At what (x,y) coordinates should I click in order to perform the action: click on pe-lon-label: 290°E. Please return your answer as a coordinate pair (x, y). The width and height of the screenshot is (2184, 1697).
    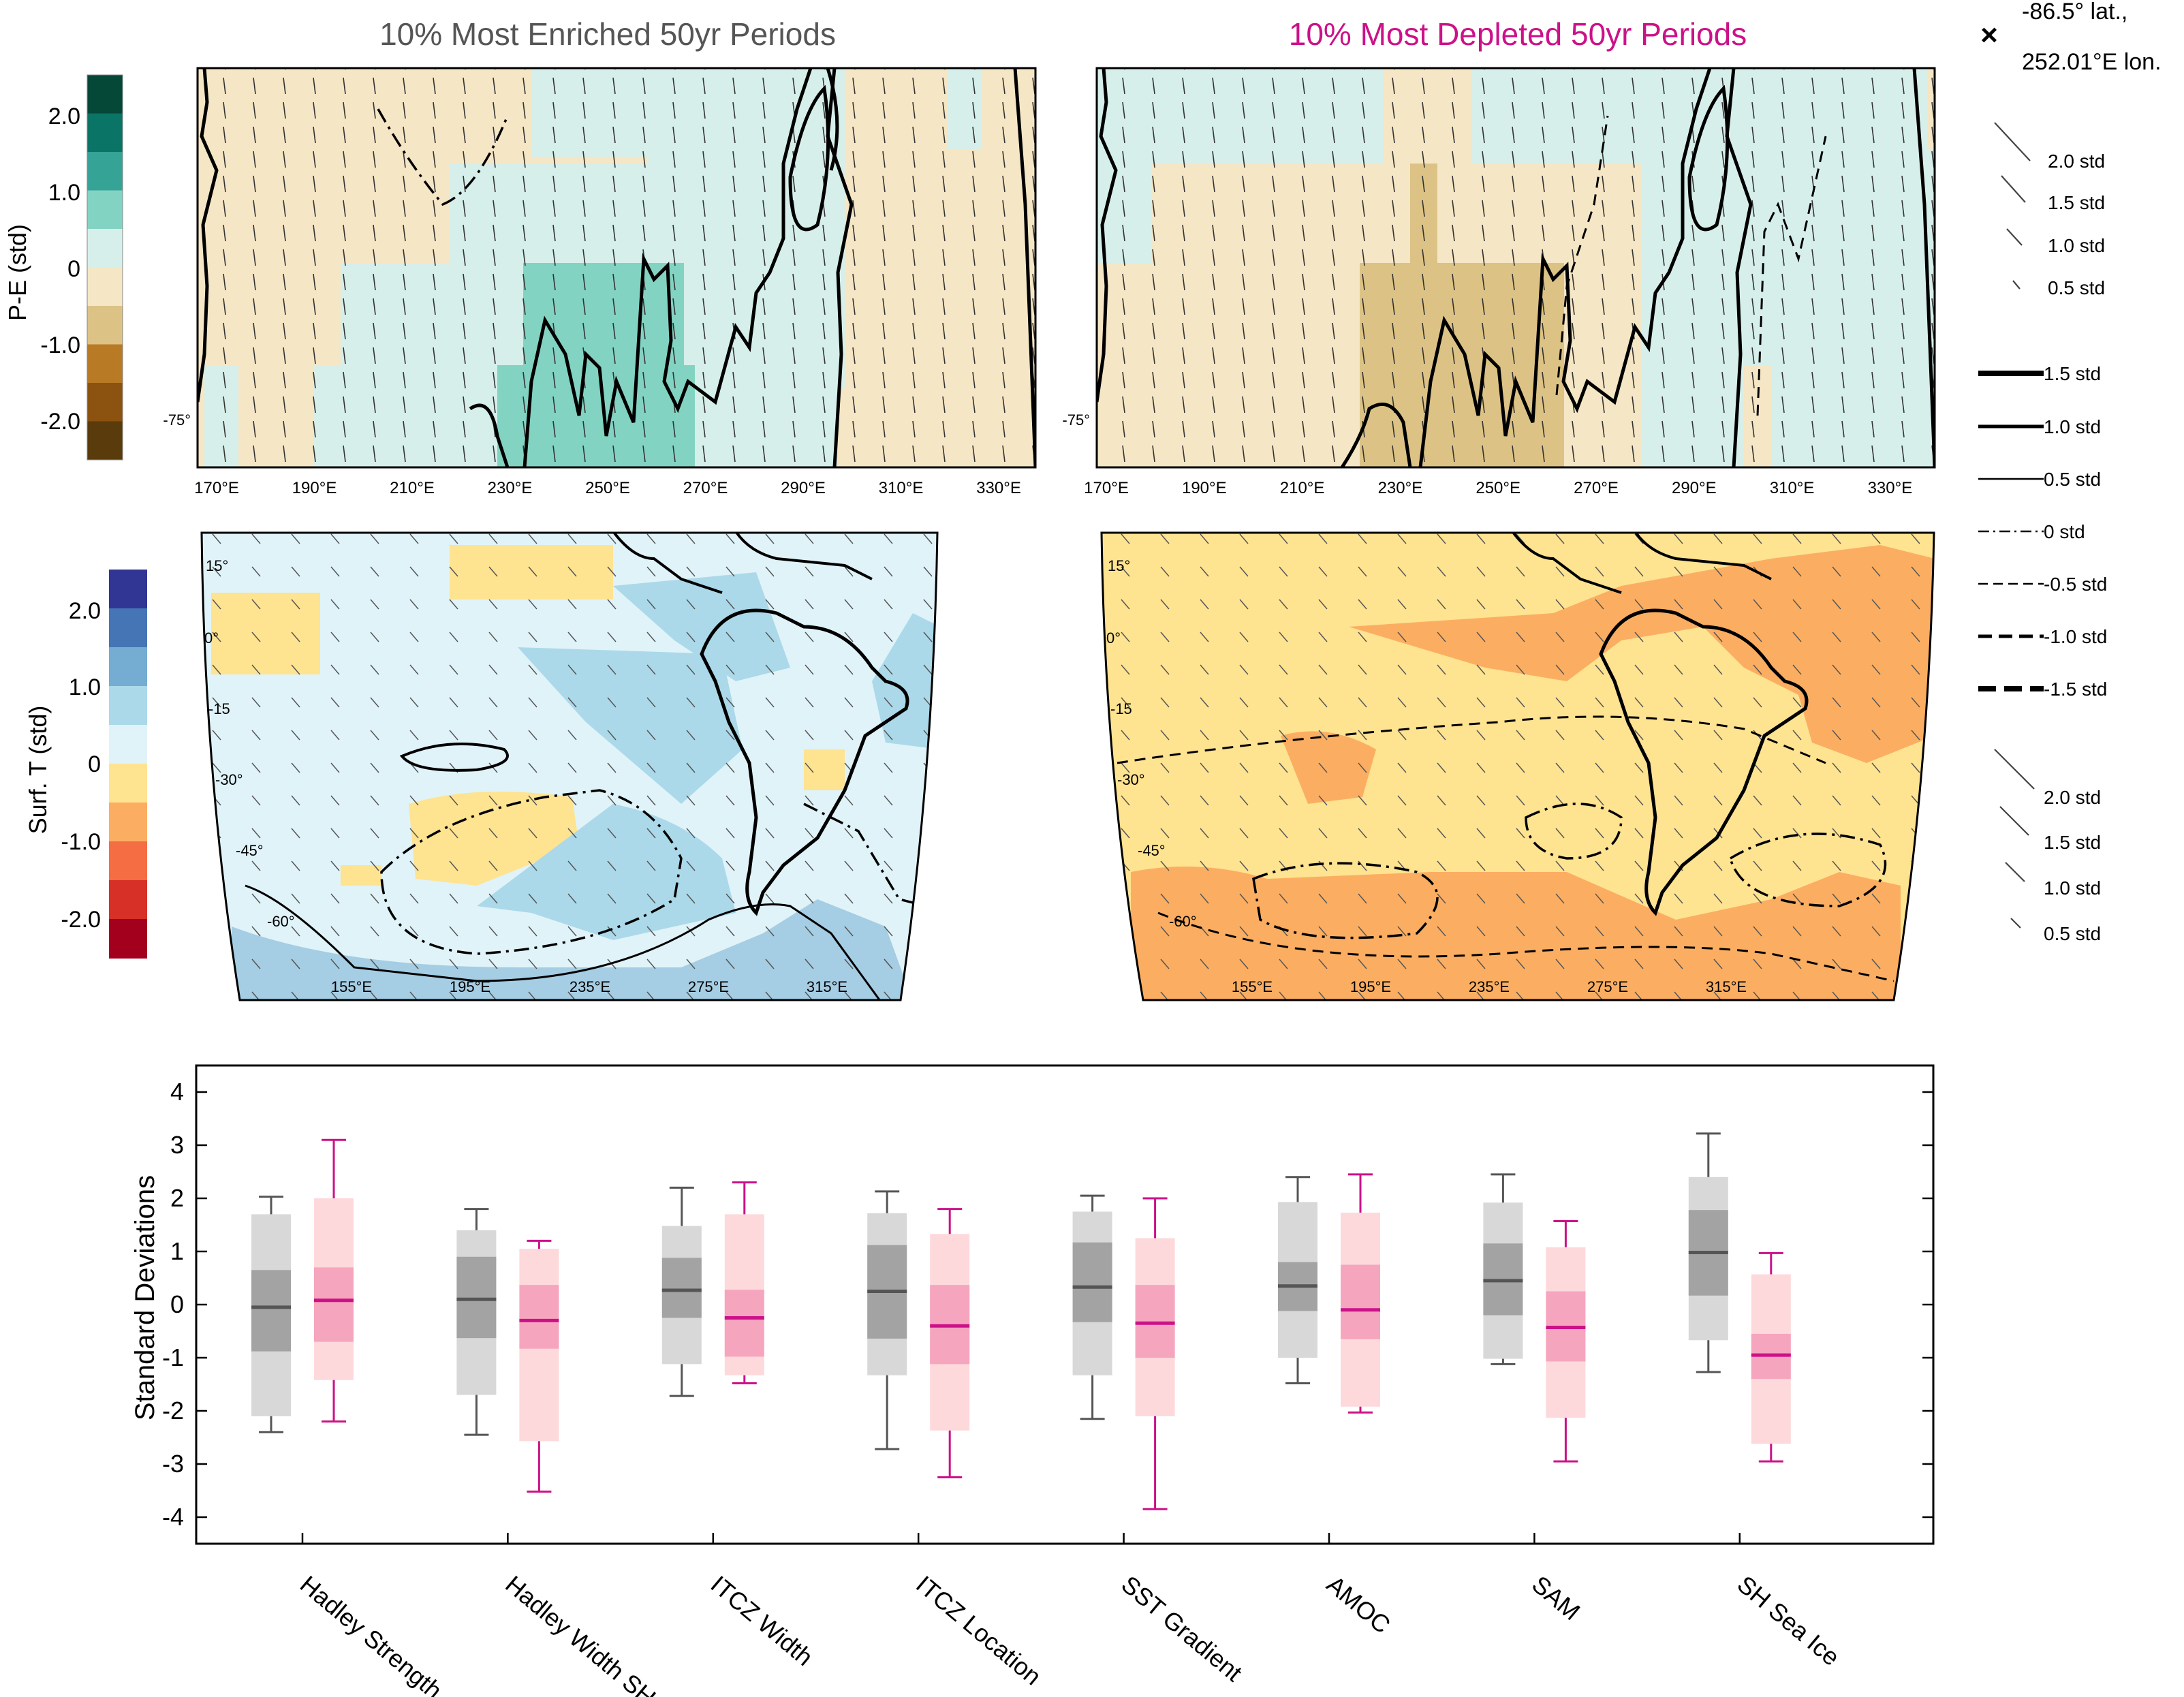
    Looking at the image, I should click on (1694, 488).